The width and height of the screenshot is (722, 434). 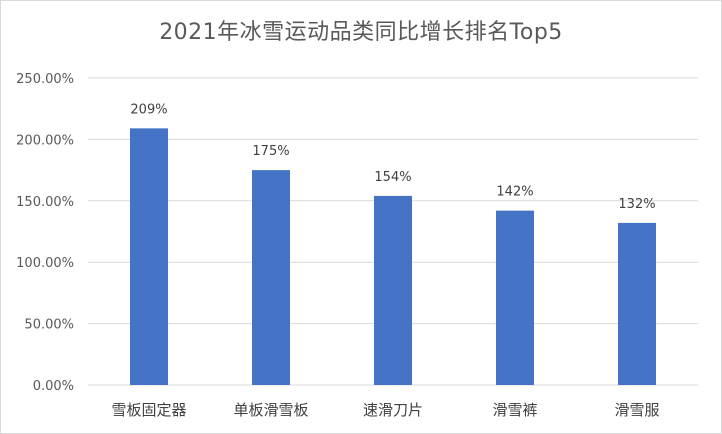 I want to click on y-tick-label: 150.00%, so click(x=45, y=202).